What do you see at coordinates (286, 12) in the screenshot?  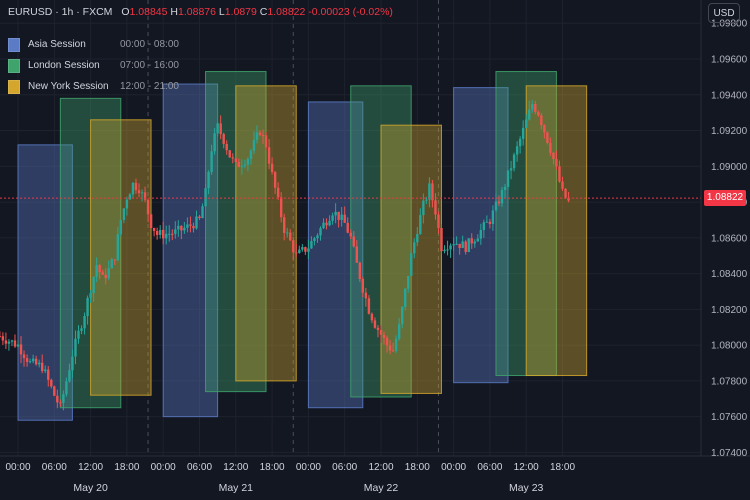 I see `close-value: 1.08822` at bounding box center [286, 12].